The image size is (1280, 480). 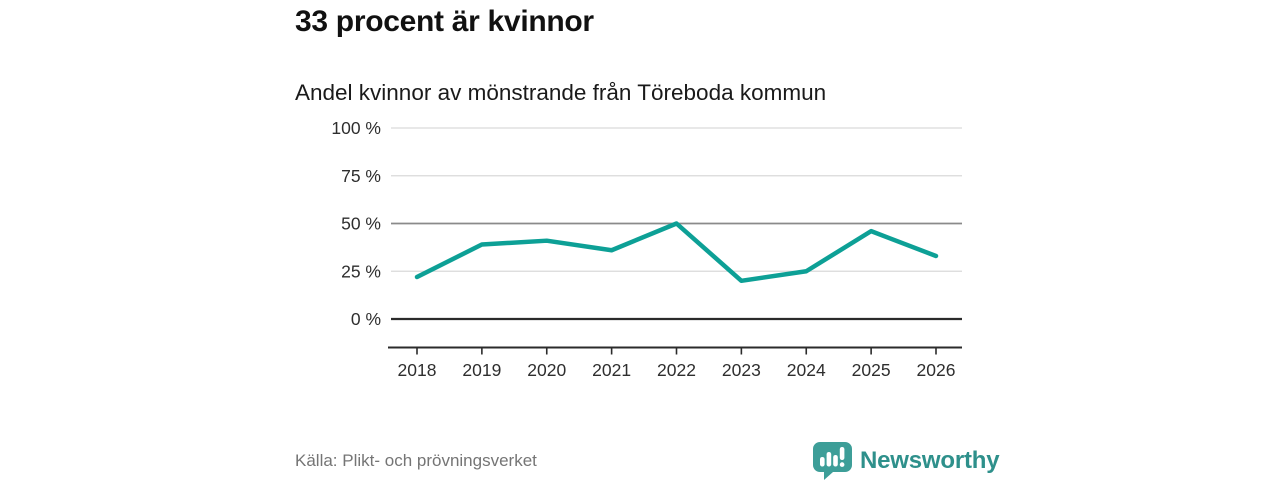 What do you see at coordinates (366, 319) in the screenshot?
I see `y-tick-label: 0 %` at bounding box center [366, 319].